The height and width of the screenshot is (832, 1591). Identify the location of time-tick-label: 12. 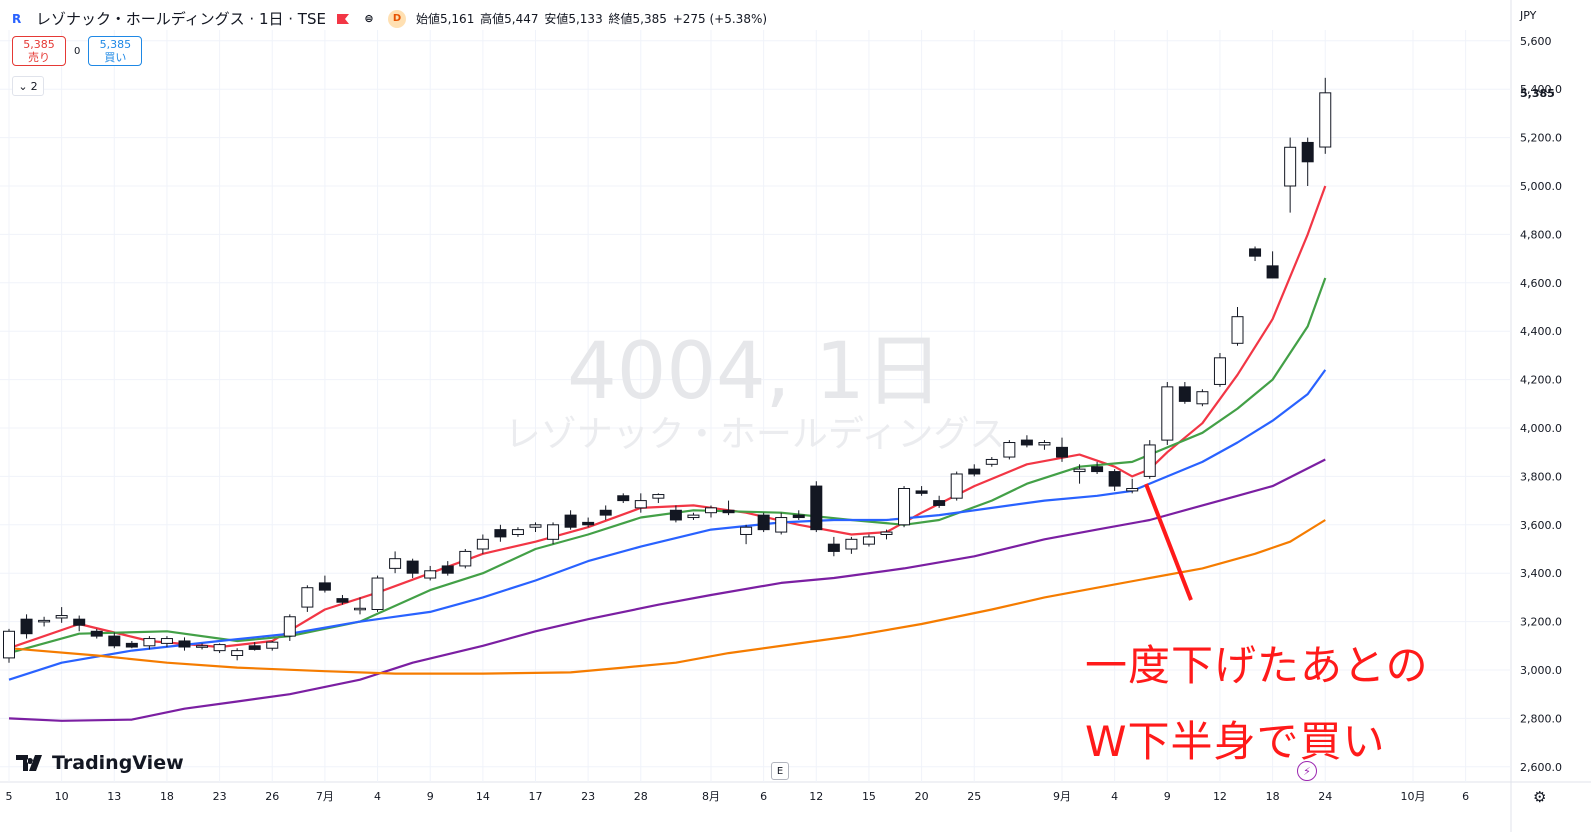
(816, 796).